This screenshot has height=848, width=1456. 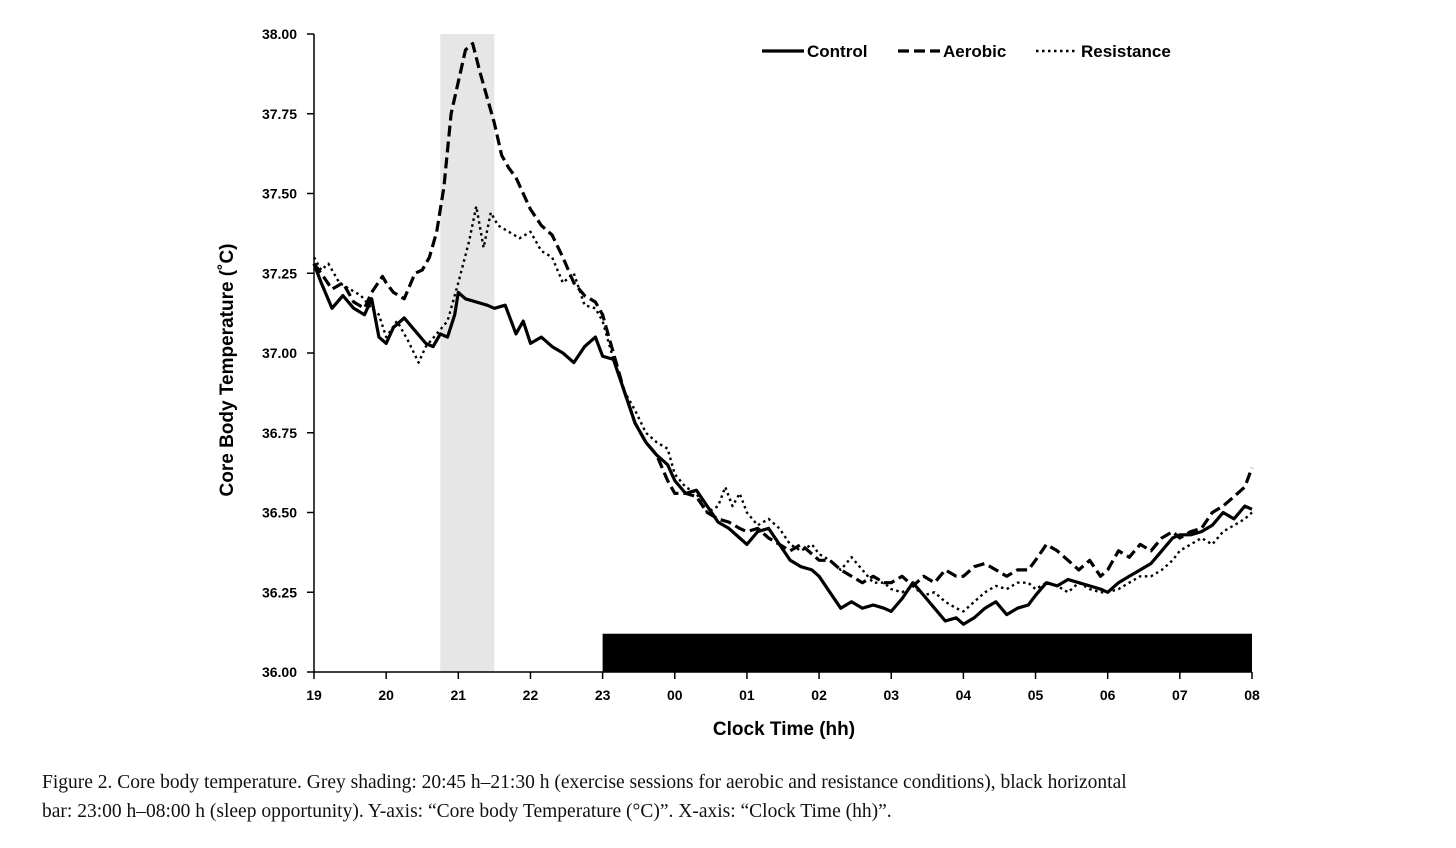 What do you see at coordinates (467, 353) in the screenshot?
I see `exercise-shading` at bounding box center [467, 353].